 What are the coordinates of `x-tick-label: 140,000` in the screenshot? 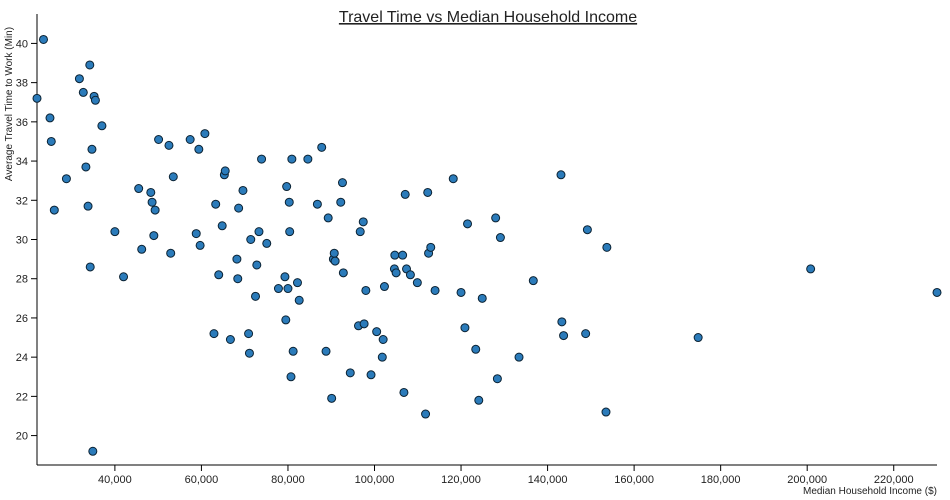 It's located at (548, 480).